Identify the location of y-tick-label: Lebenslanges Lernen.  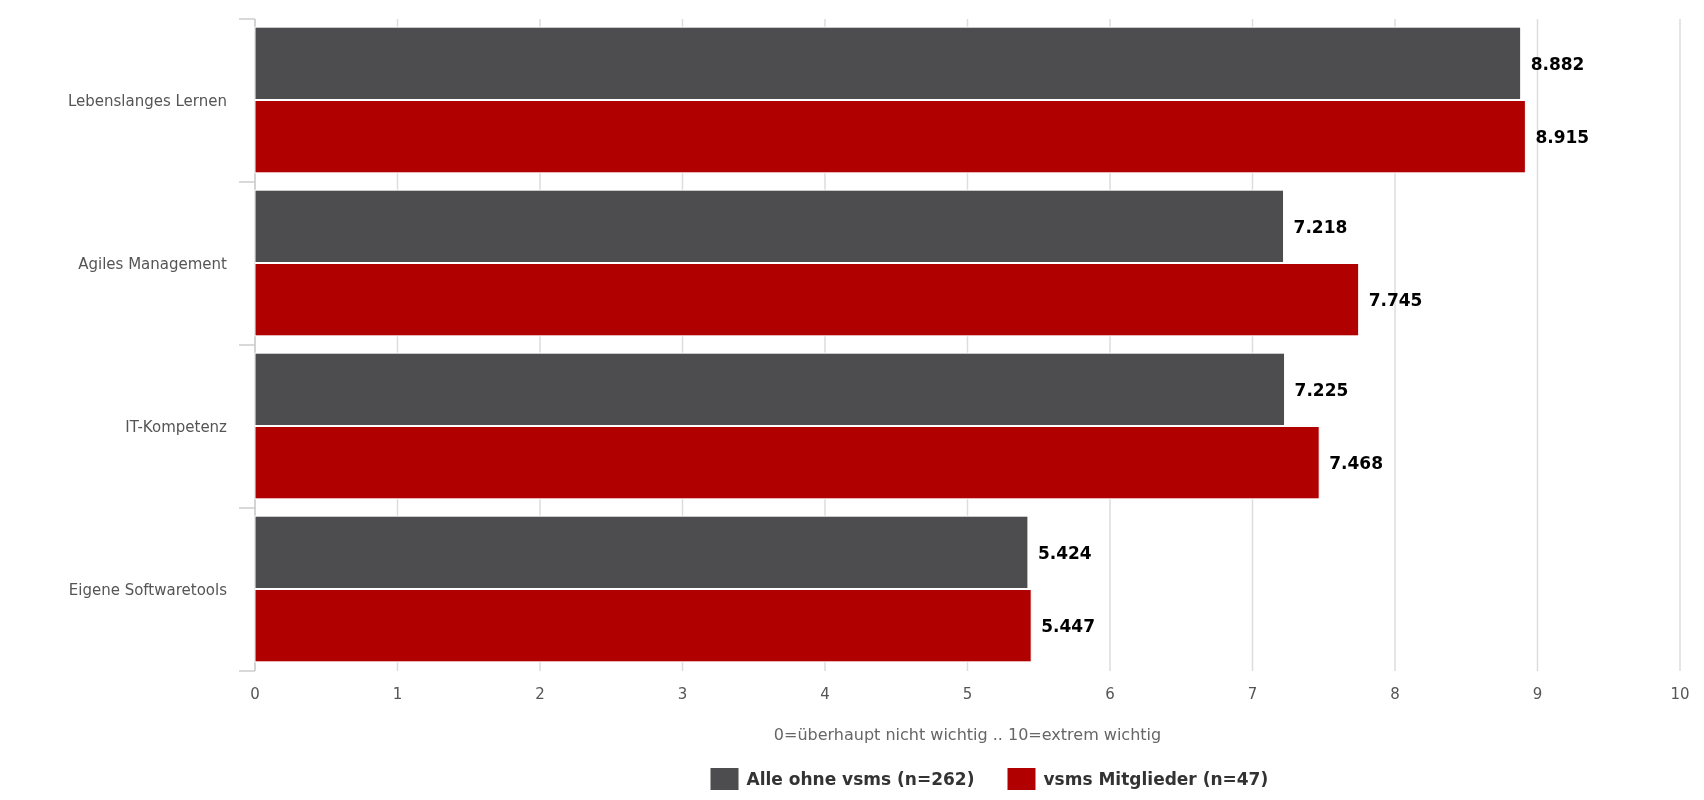
(147, 100).